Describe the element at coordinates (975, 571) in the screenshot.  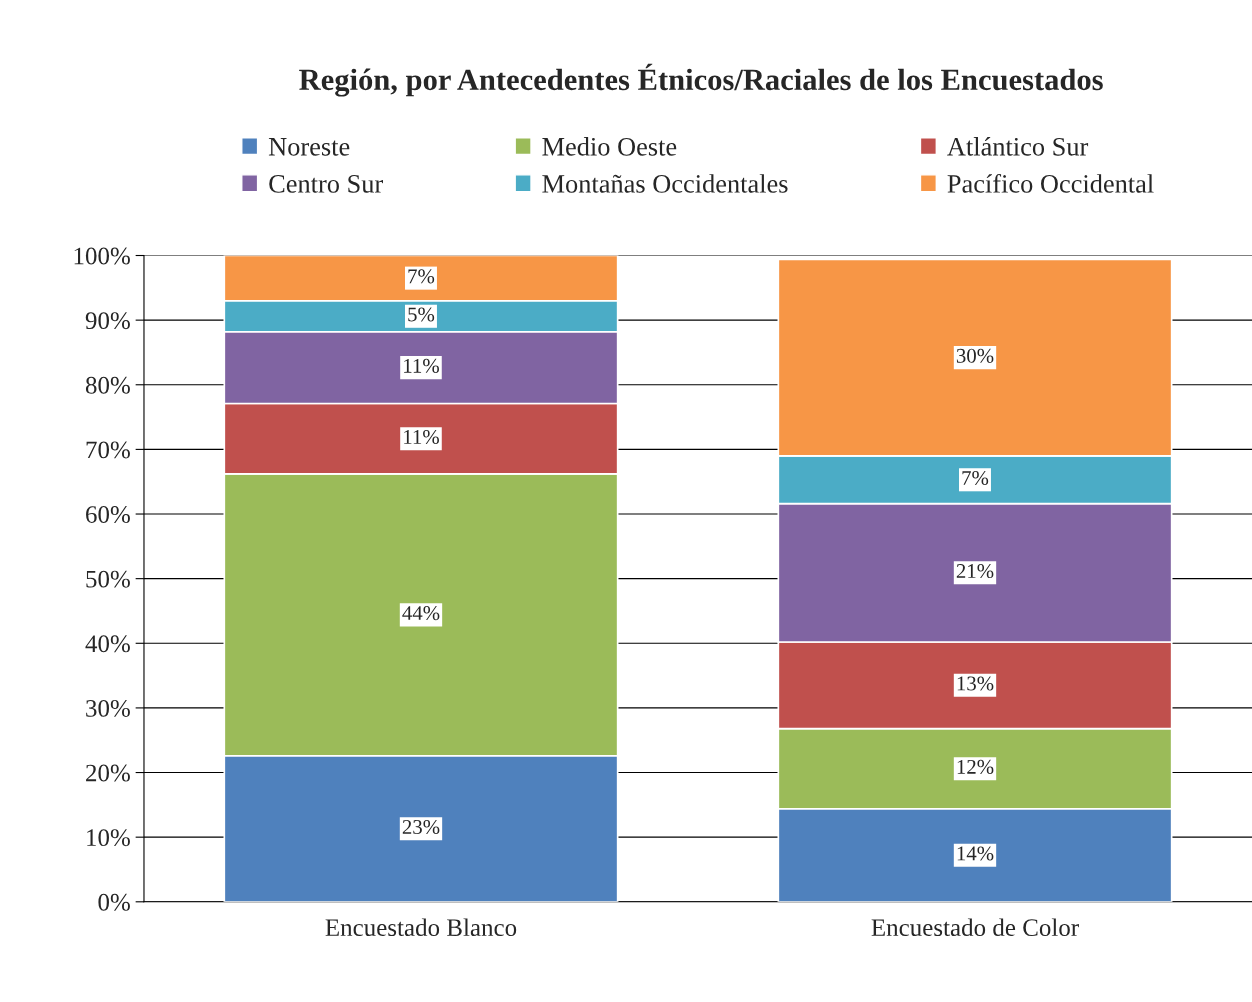
I see `data-label: 21%` at that location.